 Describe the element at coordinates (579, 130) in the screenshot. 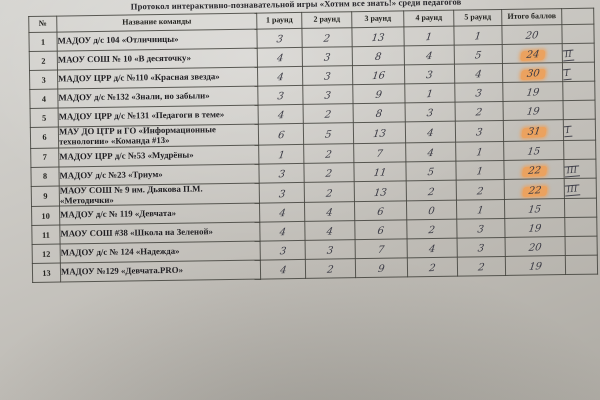

I see `place-margin-cell: I` at that location.